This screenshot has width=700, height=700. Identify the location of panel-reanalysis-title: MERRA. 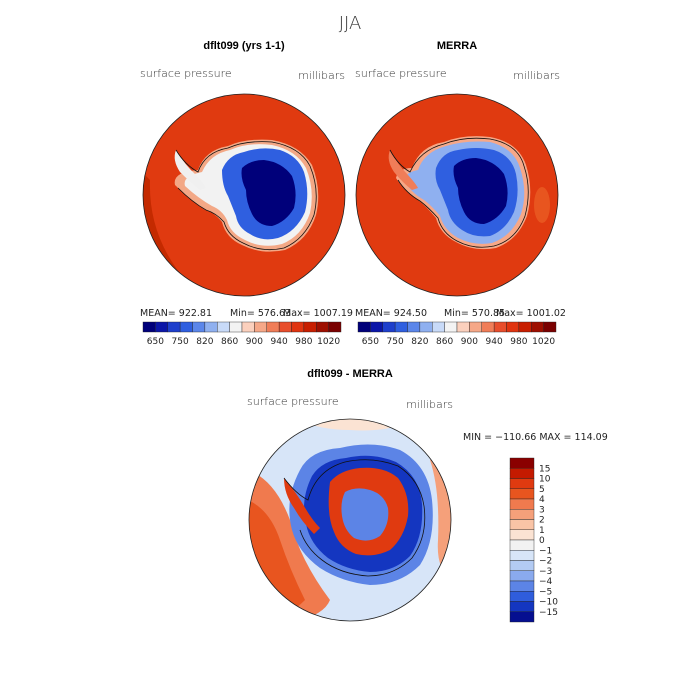
(457, 46).